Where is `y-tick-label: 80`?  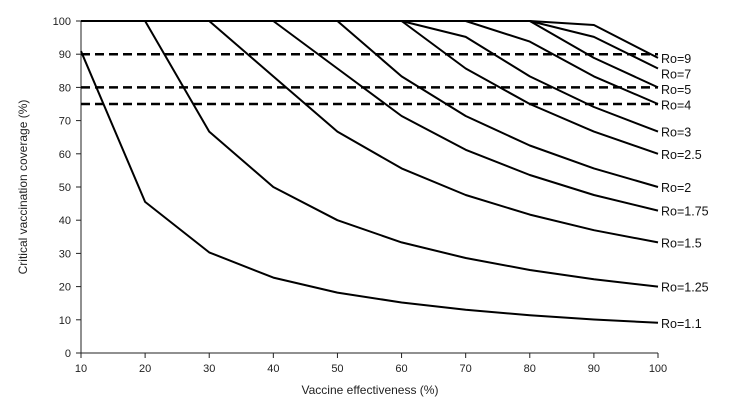
y-tick-label: 80 is located at coordinates (65, 88).